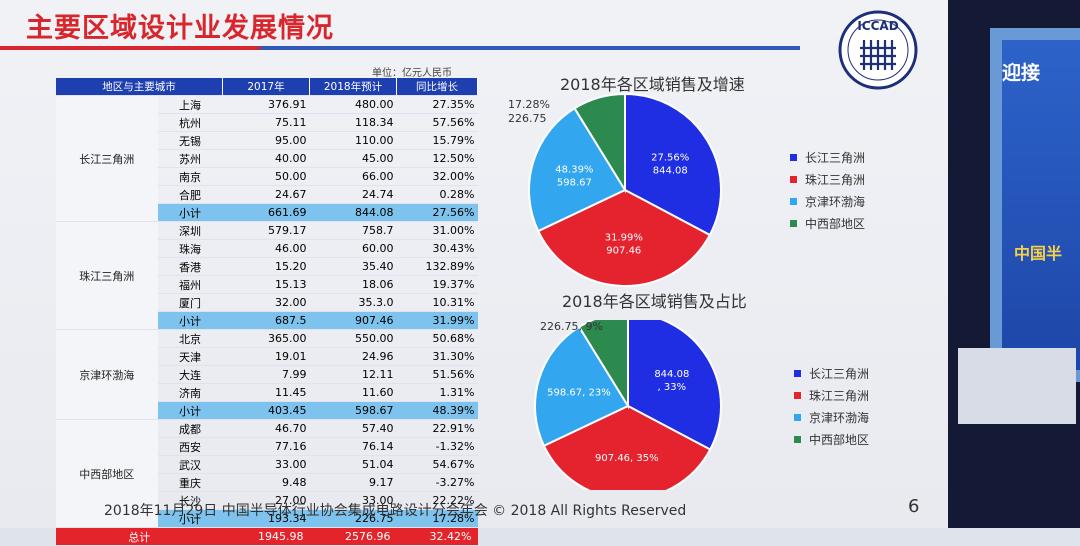 This screenshot has height=546, width=1080. I want to click on value-2018-cell: 24.96, so click(353, 356).